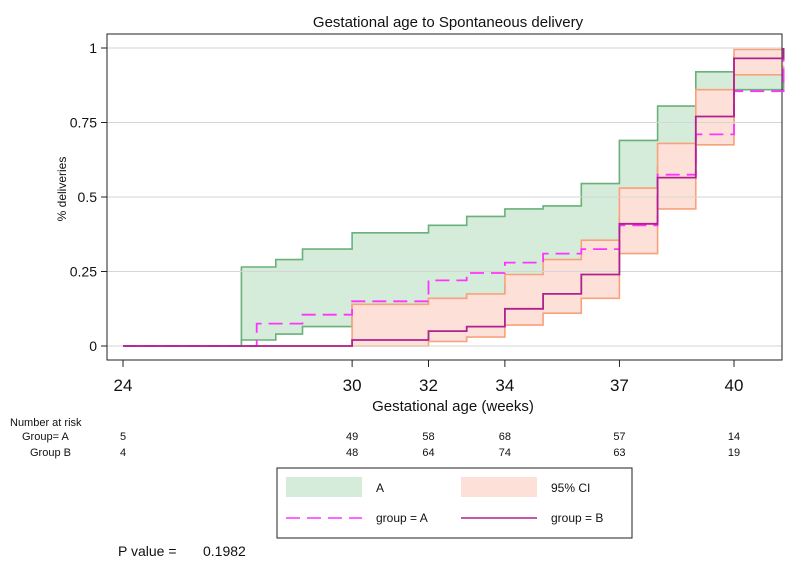 This screenshot has height=574, width=795. I want to click on risk-table-heading: Number at risk, so click(46, 423).